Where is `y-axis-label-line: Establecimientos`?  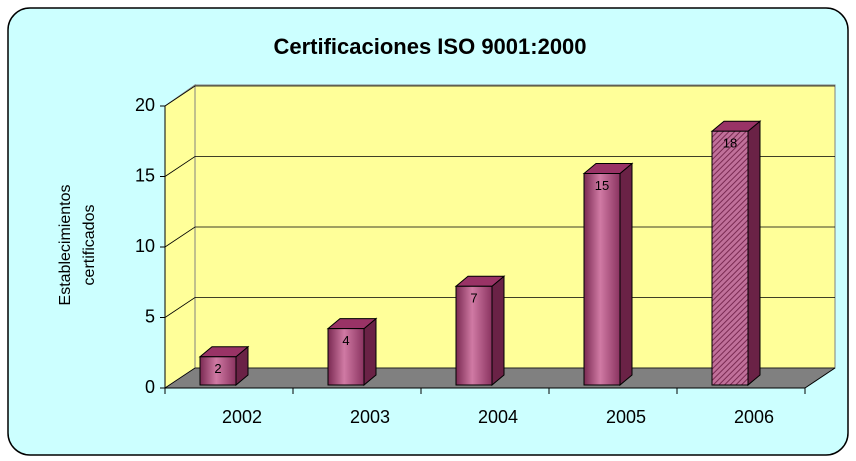
y-axis-label-line: Establecimientos is located at coordinates (65, 245).